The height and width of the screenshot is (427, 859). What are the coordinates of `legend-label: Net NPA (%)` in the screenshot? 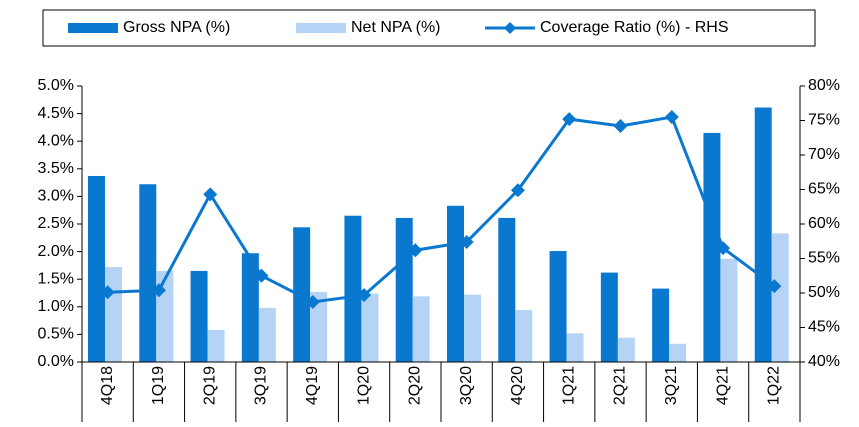 It's located at (396, 27).